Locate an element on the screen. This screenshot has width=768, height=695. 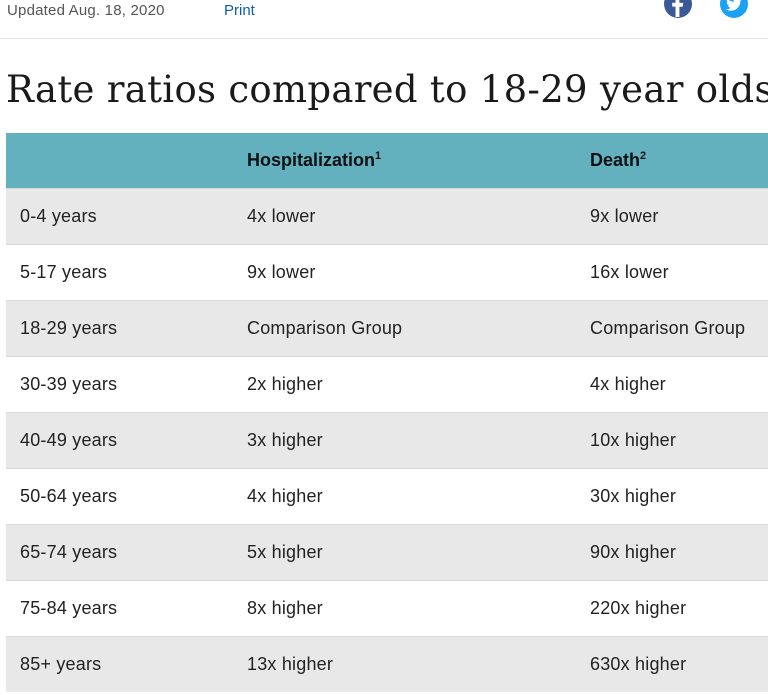
top-bar: Updated Aug. 18, 2020 Print is located at coordinates (384, 19).